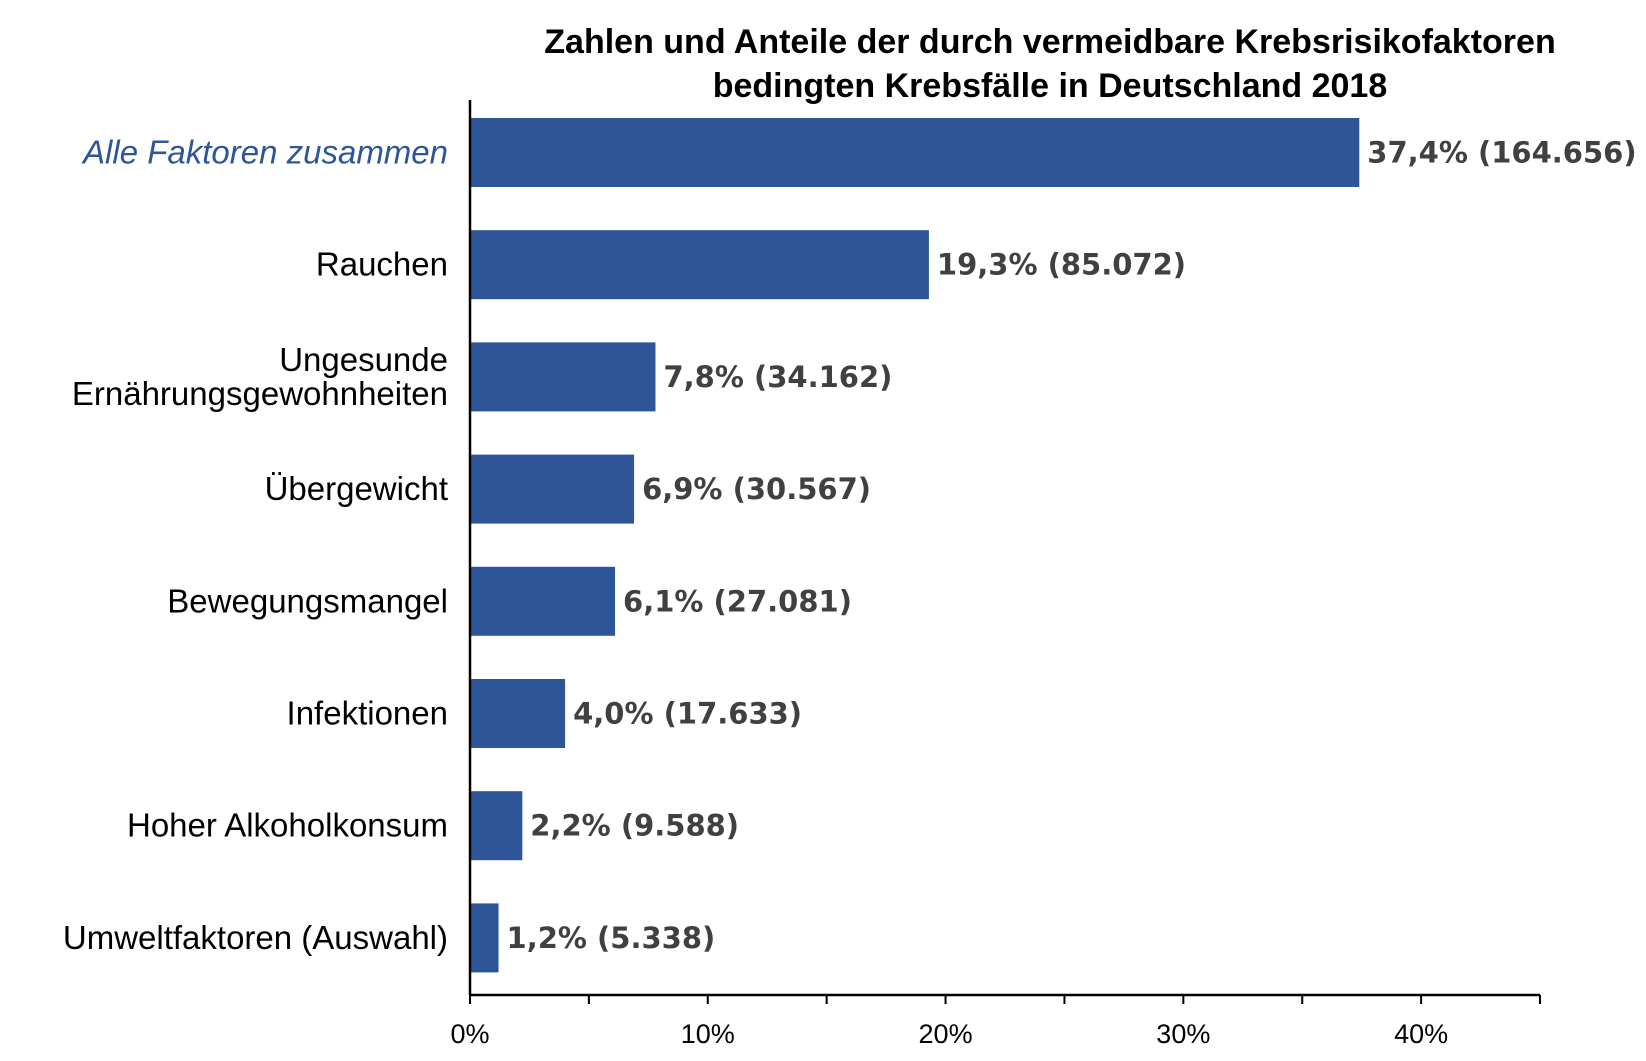  What do you see at coordinates (367, 713) in the screenshot?
I see `category-label: Infektionen` at bounding box center [367, 713].